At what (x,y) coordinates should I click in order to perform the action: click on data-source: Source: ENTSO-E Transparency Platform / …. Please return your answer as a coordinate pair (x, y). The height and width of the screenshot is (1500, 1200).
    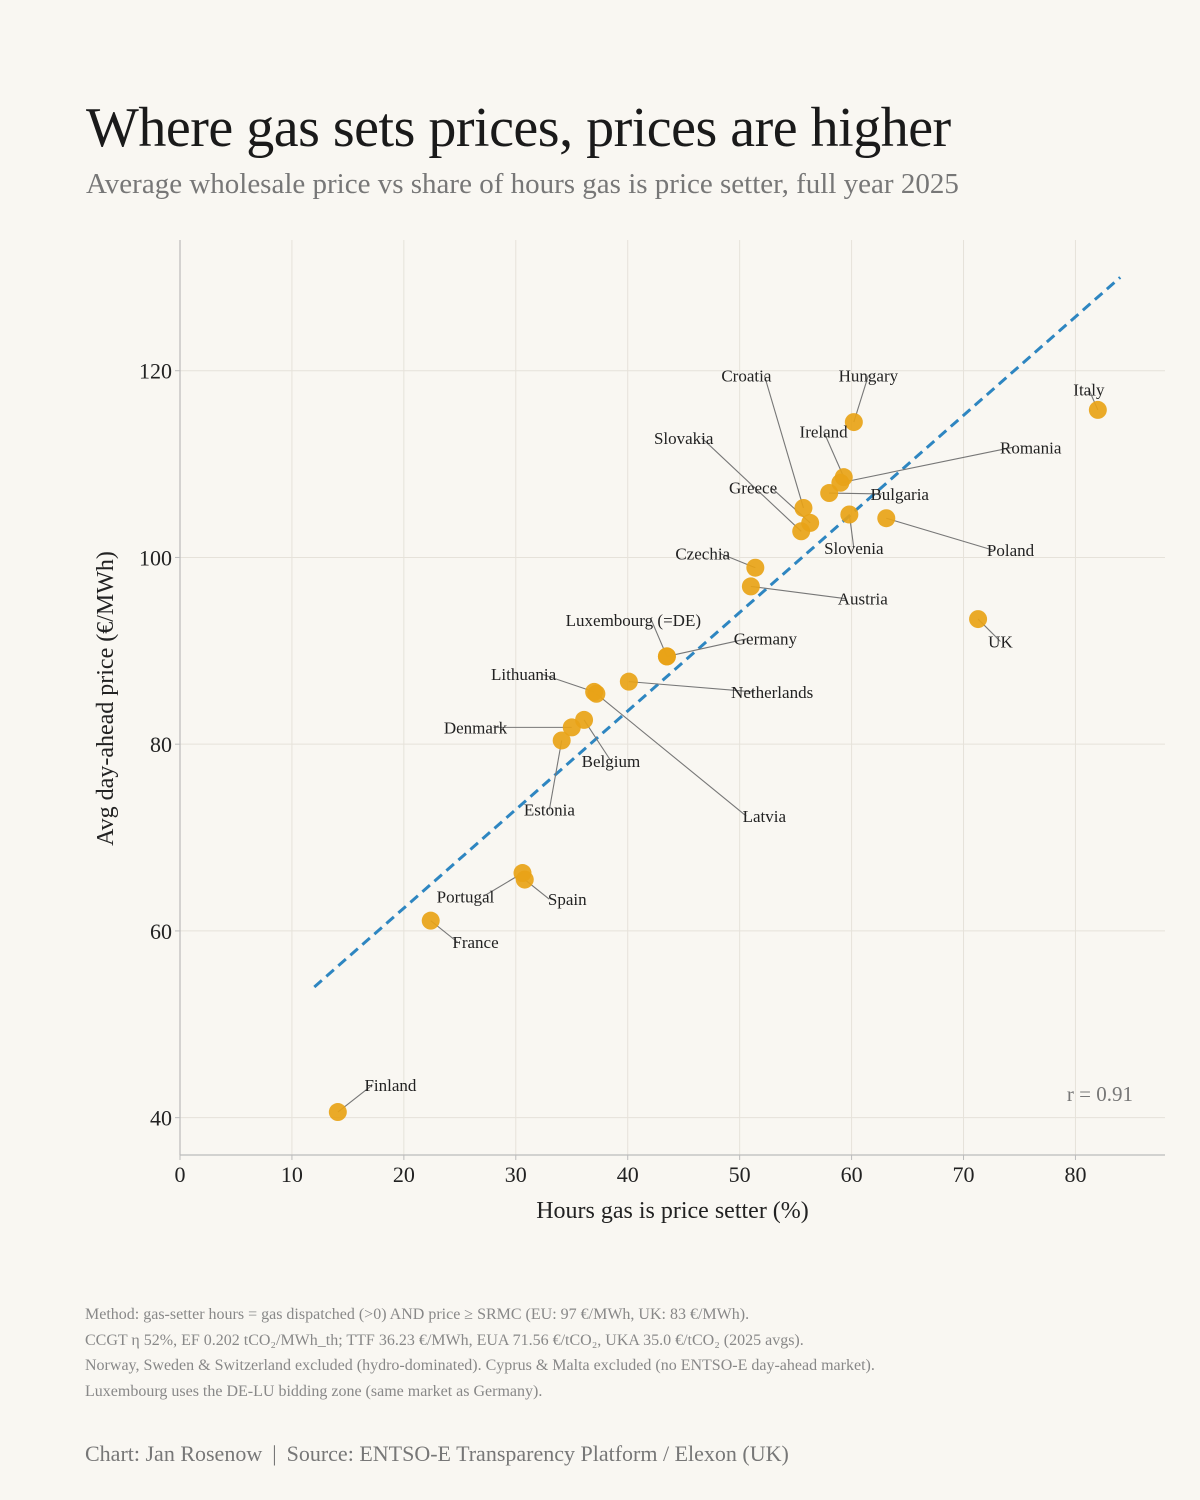
    Looking at the image, I should click on (537, 1453).